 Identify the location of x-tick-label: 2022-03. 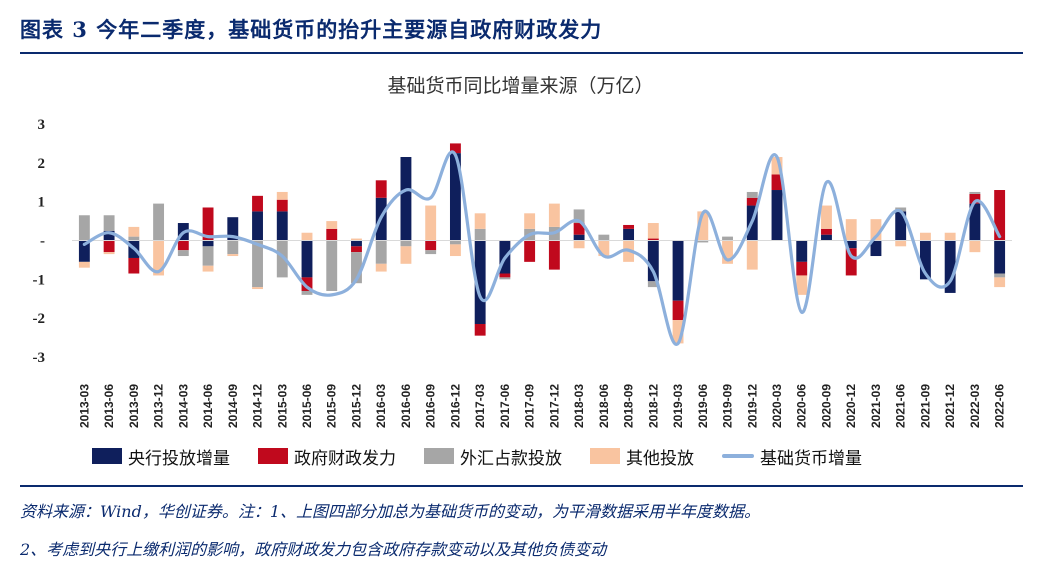
(975, 406).